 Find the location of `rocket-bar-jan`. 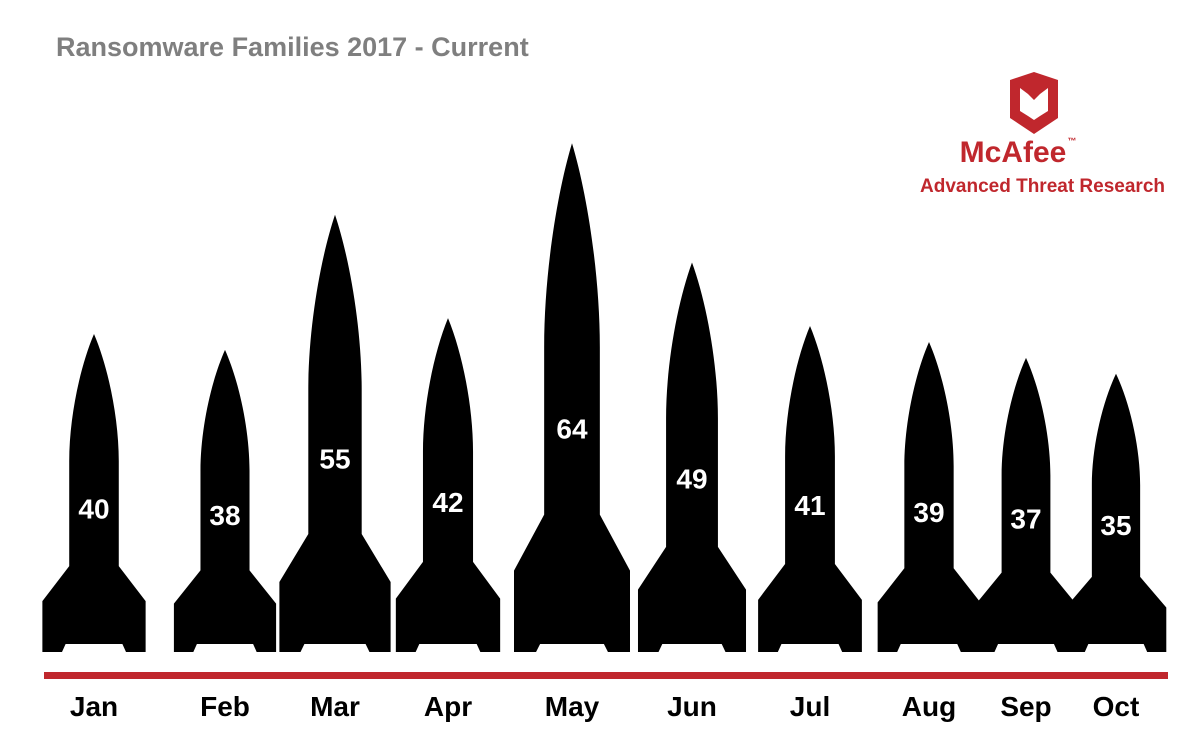

rocket-bar-jan is located at coordinates (94, 493).